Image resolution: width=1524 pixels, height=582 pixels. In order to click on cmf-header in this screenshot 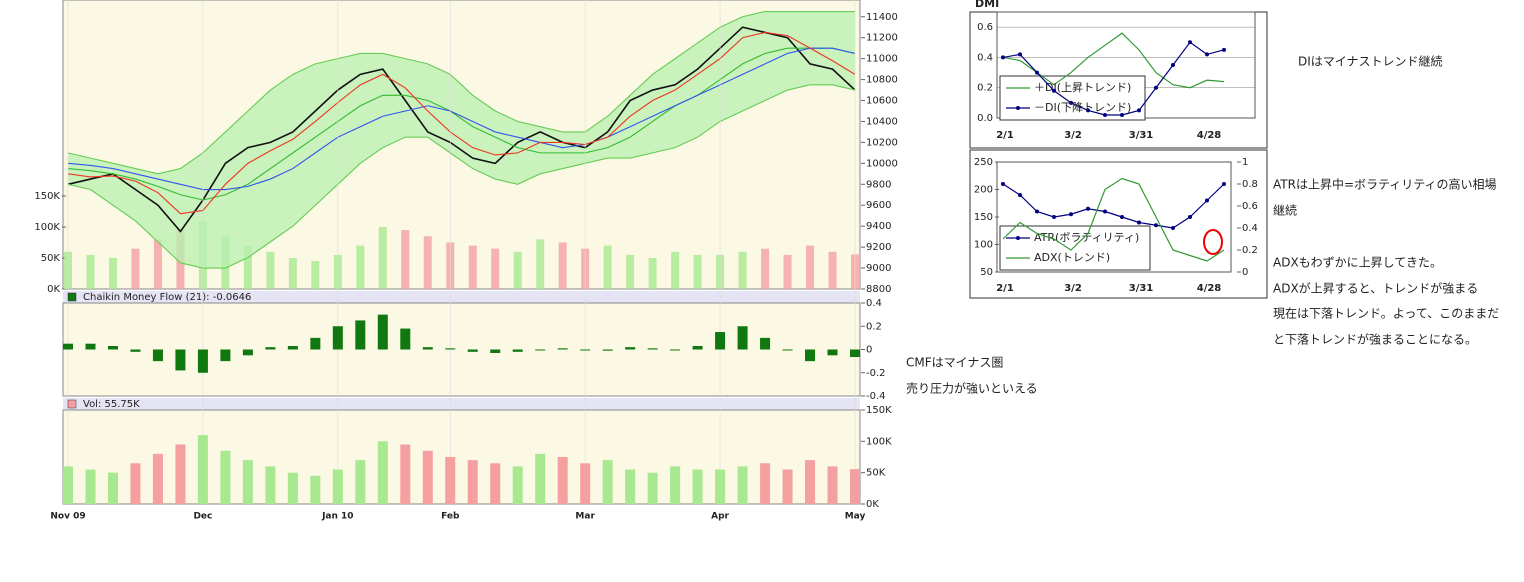, I will do `click(461, 297)`.